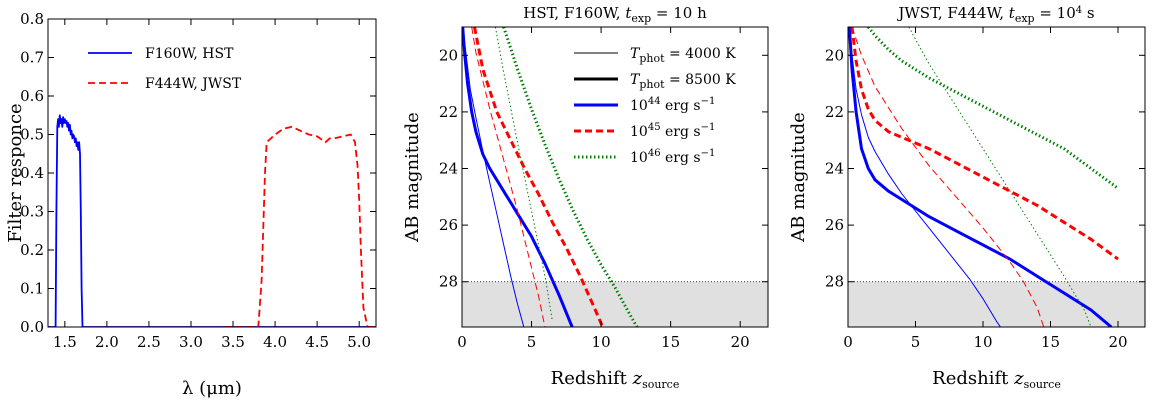 The image size is (1153, 407). What do you see at coordinates (32, 289) in the screenshot?
I see `y-tick-label: 0.1` at bounding box center [32, 289].